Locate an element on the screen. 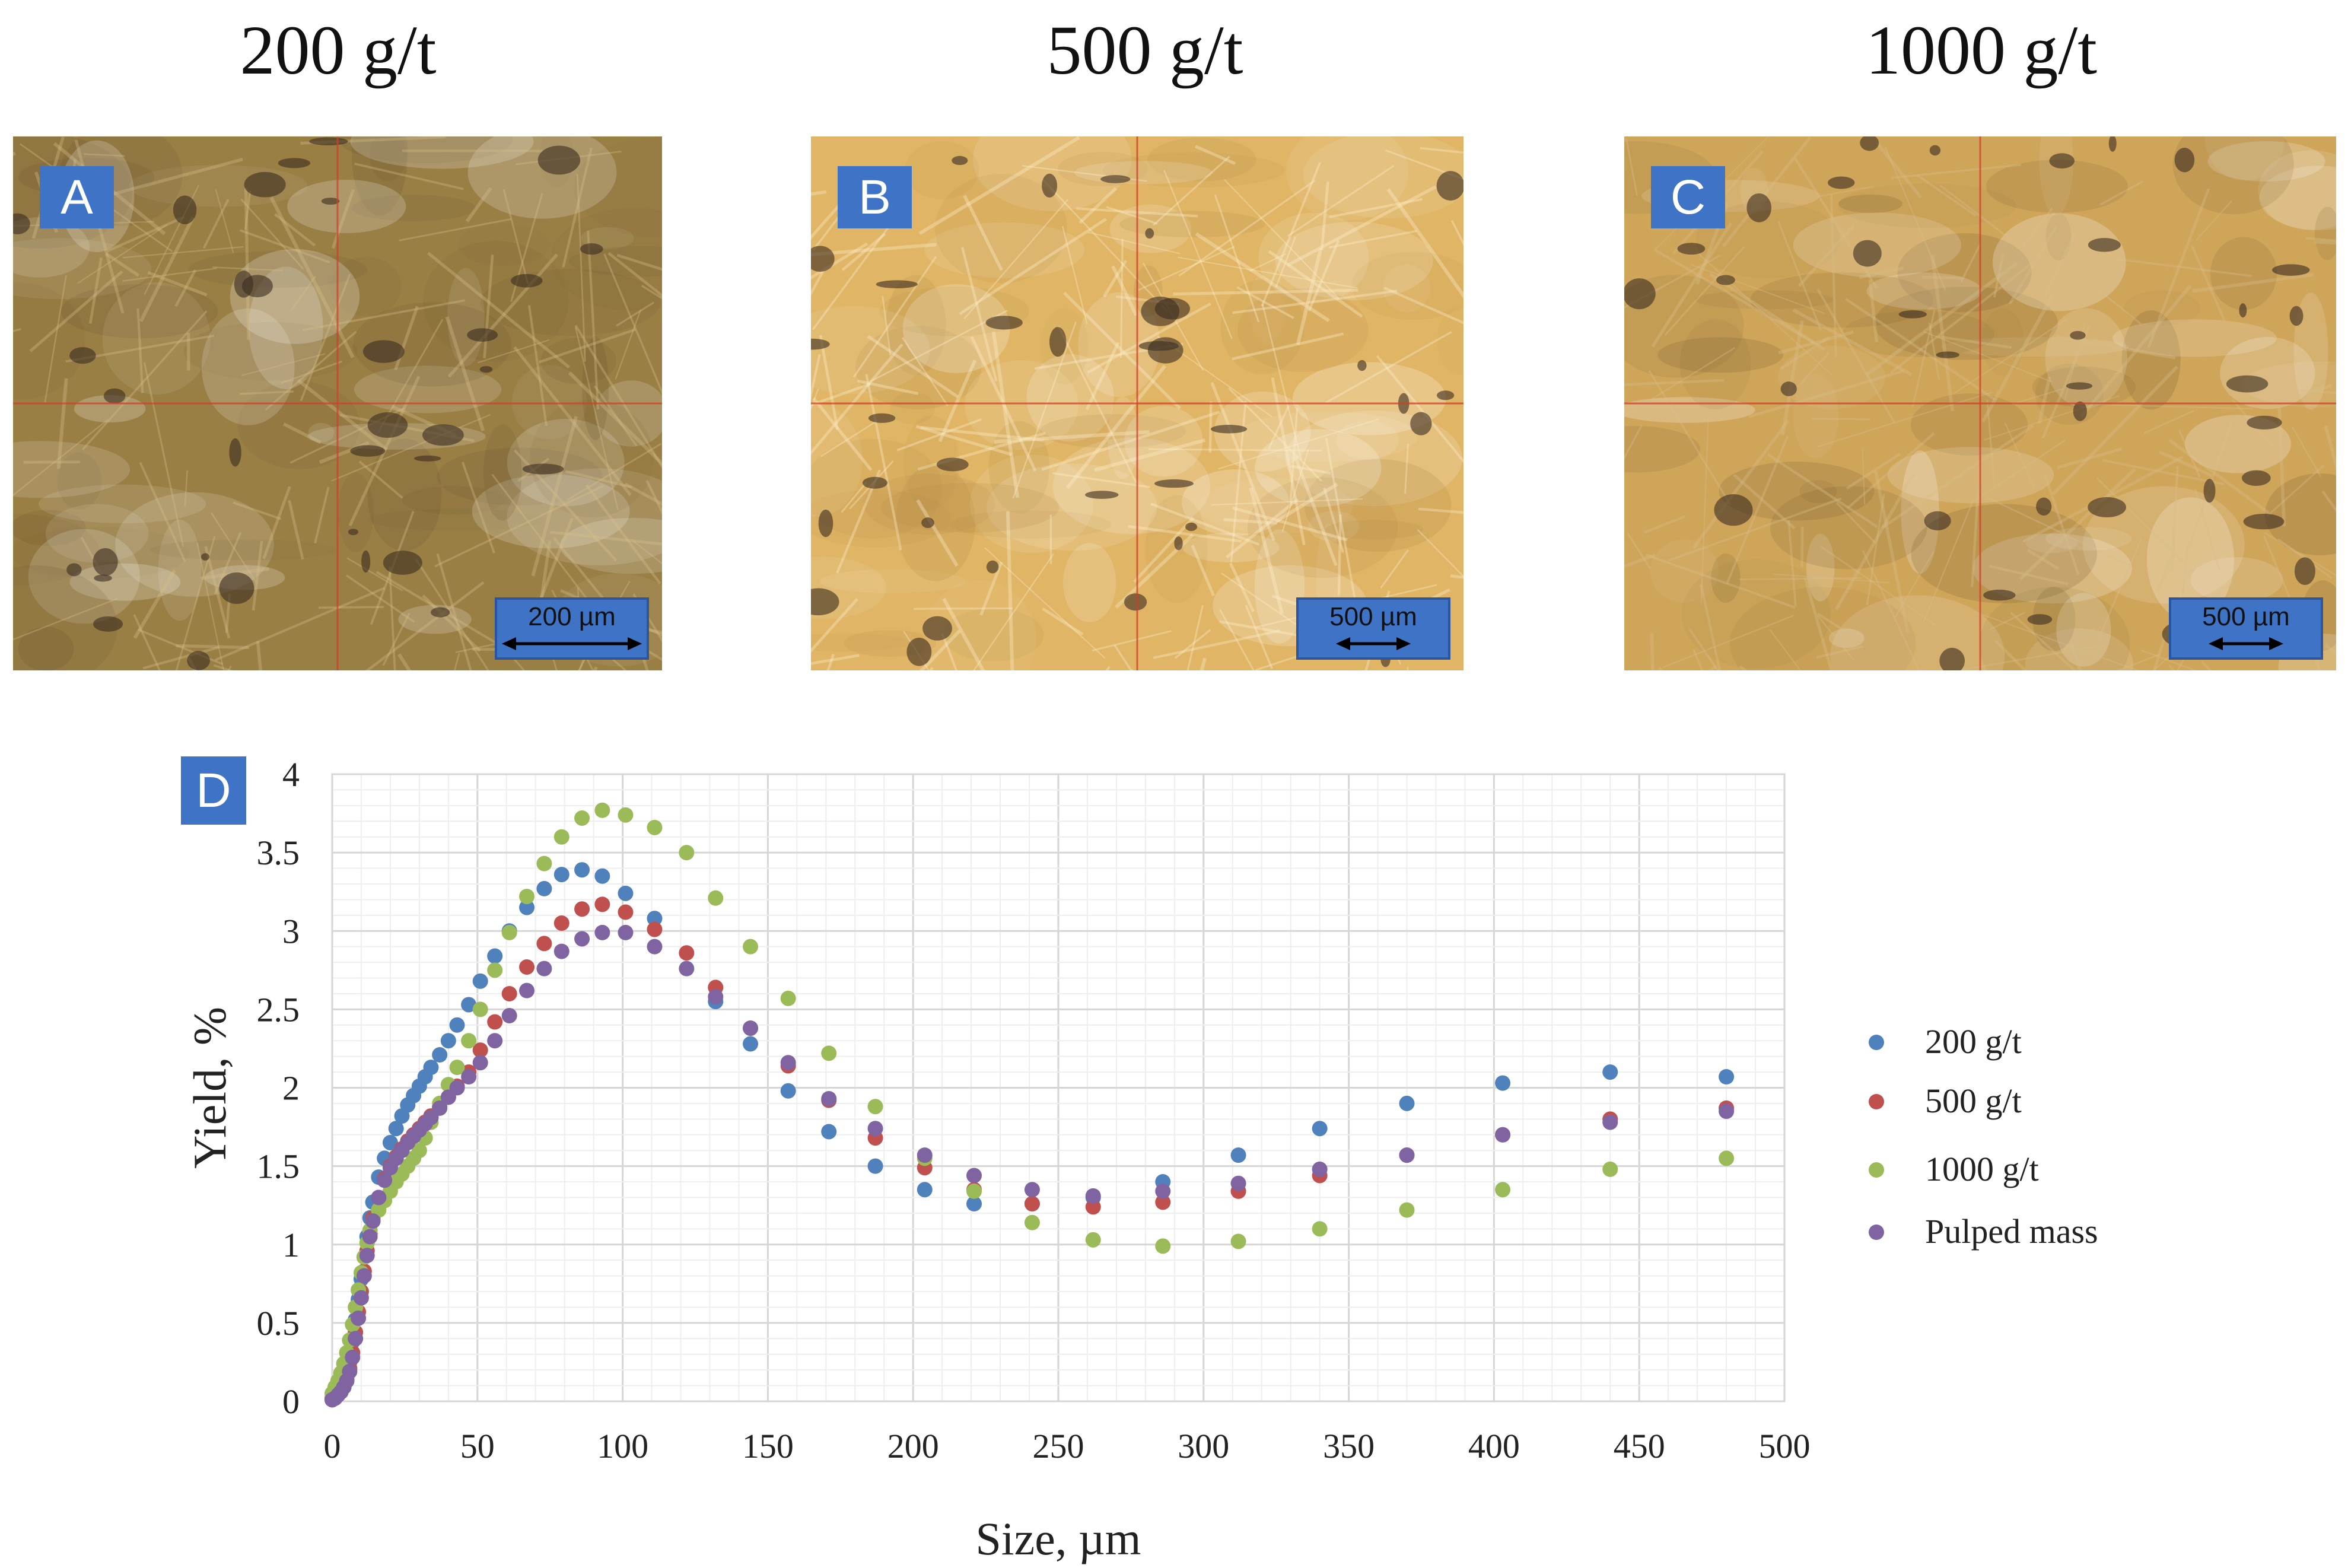 This screenshot has width=2348, height=1568. x-tick-label: 100 is located at coordinates (622, 1446).